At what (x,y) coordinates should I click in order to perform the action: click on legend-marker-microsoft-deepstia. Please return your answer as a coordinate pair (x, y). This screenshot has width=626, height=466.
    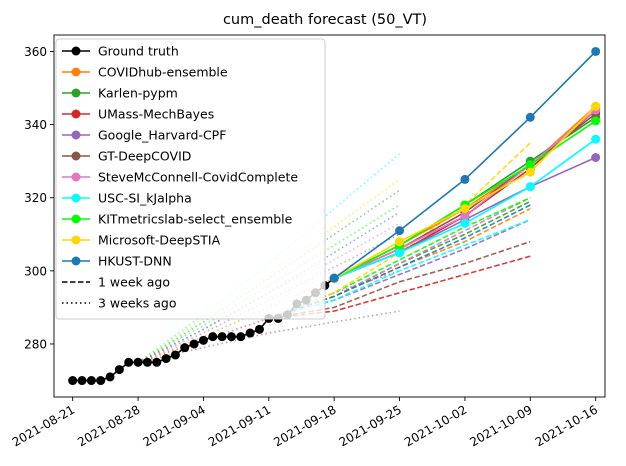
    Looking at the image, I should click on (76, 240).